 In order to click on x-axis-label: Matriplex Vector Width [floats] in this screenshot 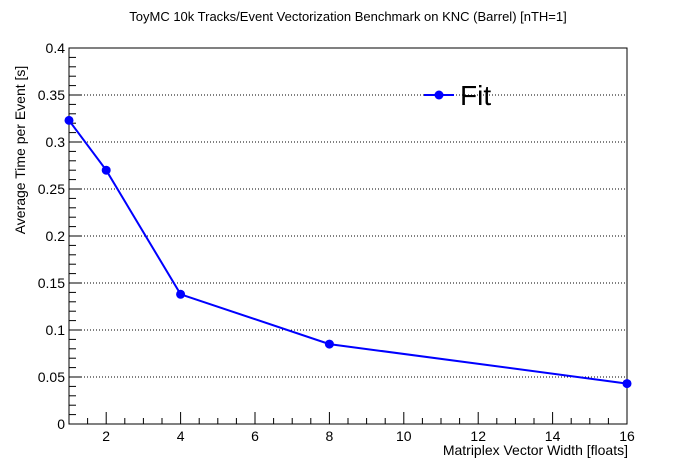, I will do `click(535, 450)`.